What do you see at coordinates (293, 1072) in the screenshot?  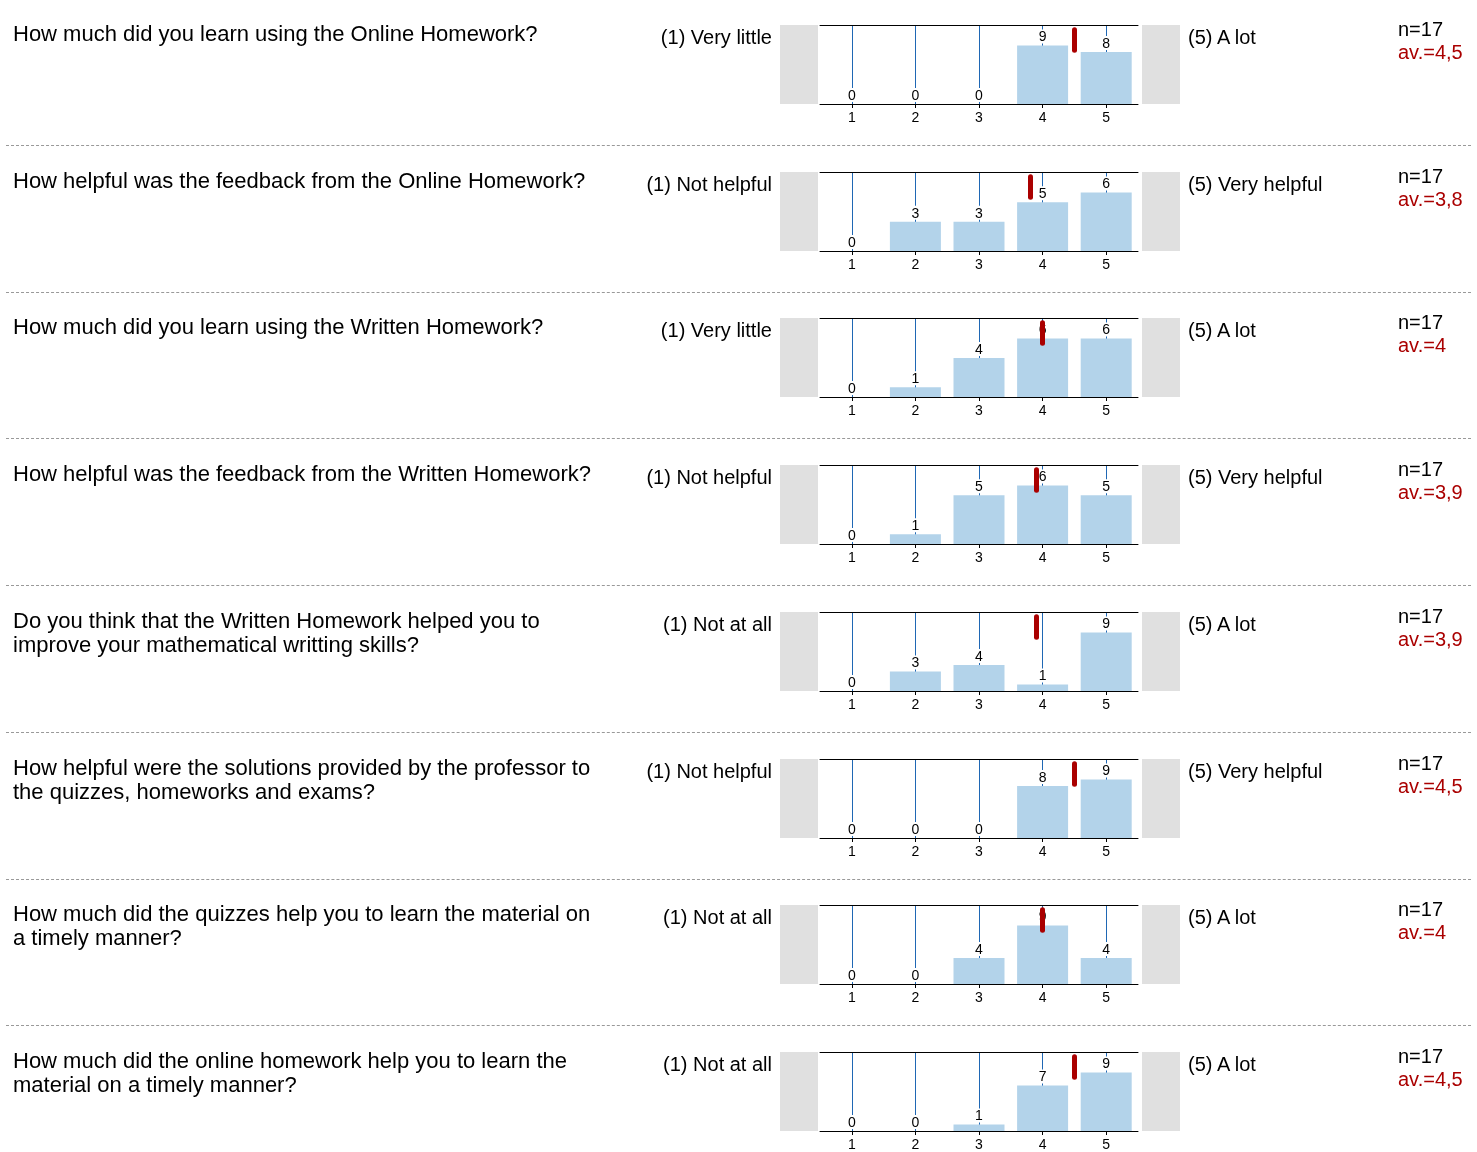 I see `y-axis-title: How much did the online homework help you to learn the material on a timely manner?` at bounding box center [293, 1072].